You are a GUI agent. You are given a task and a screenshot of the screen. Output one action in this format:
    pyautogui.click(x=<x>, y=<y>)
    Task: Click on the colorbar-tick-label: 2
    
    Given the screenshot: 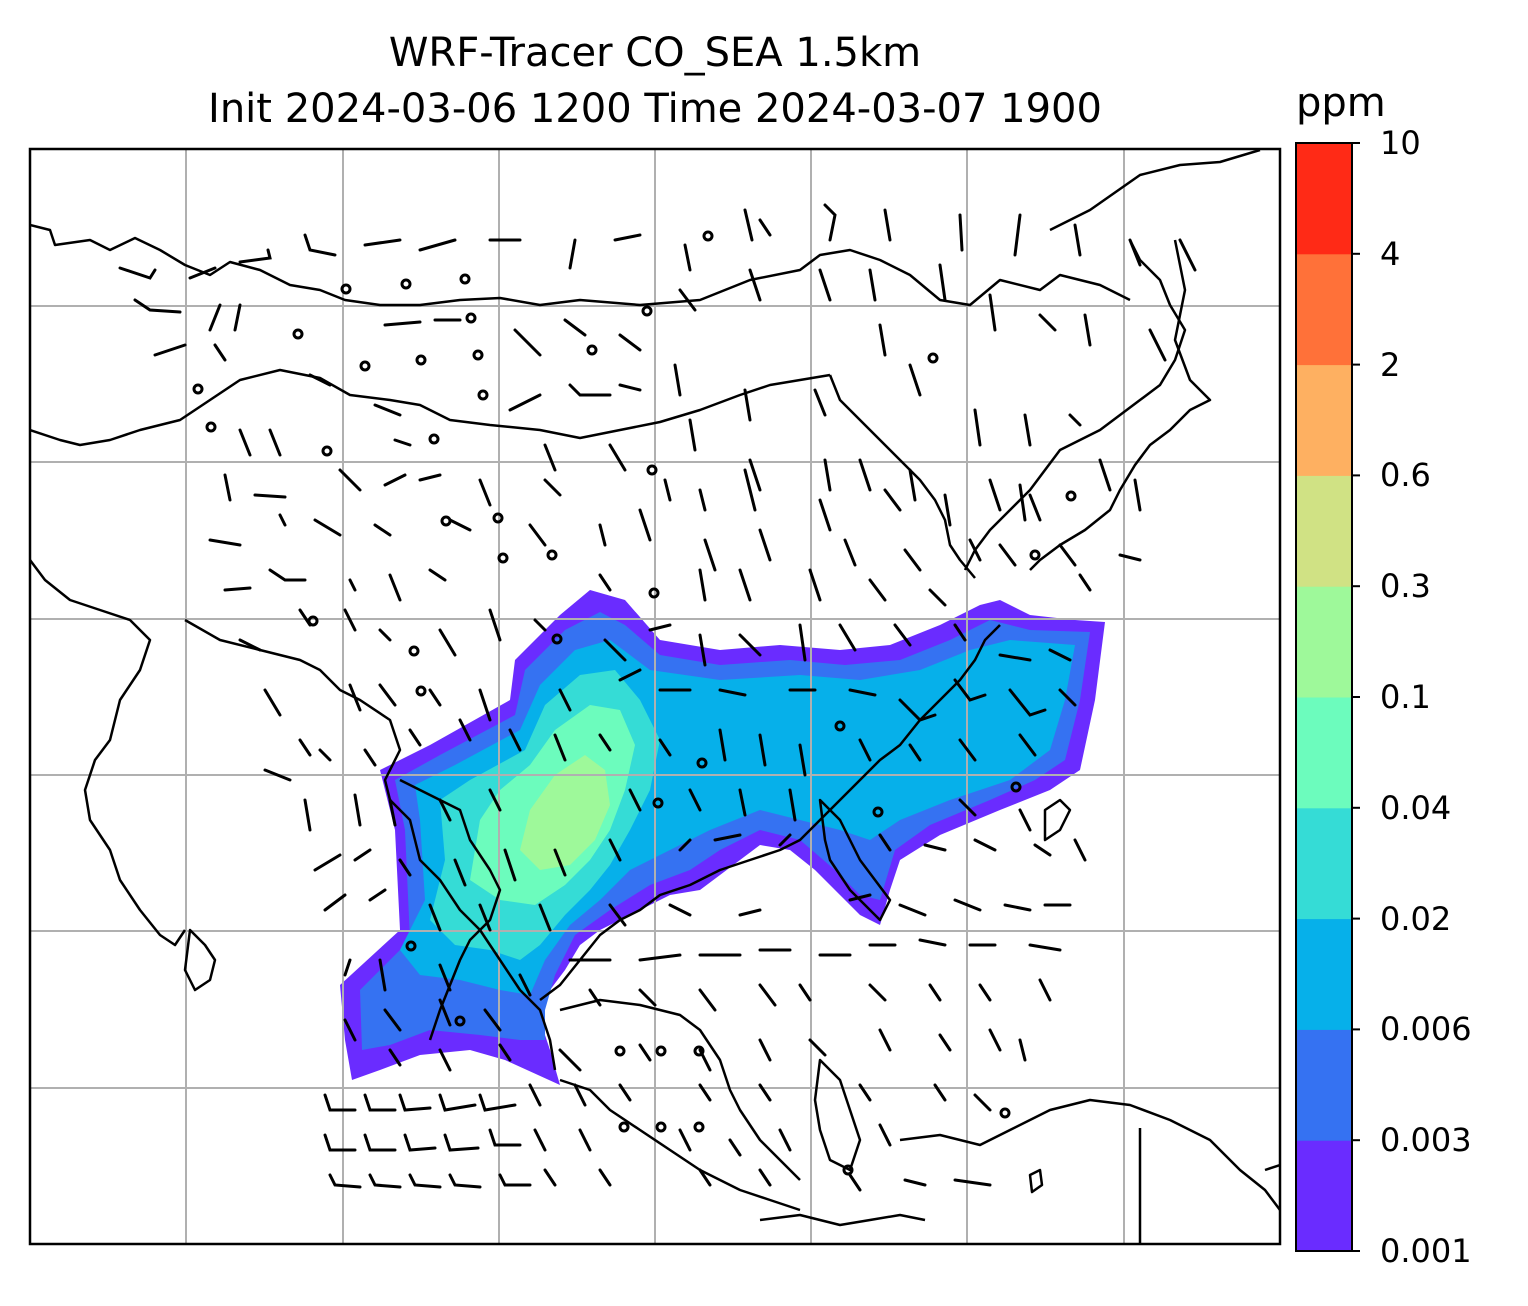 What is the action you would take?
    pyautogui.click(x=1390, y=364)
    